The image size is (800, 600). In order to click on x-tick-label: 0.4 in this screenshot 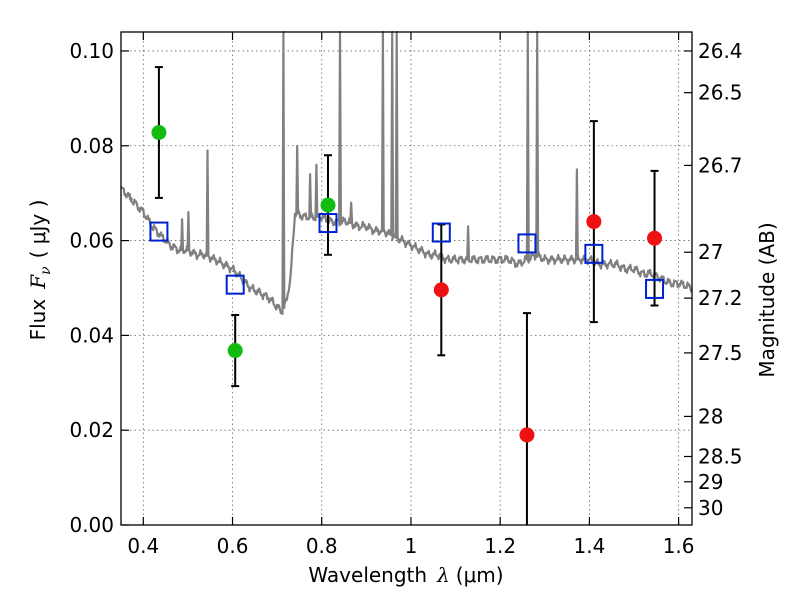, I will do `click(143, 546)`.